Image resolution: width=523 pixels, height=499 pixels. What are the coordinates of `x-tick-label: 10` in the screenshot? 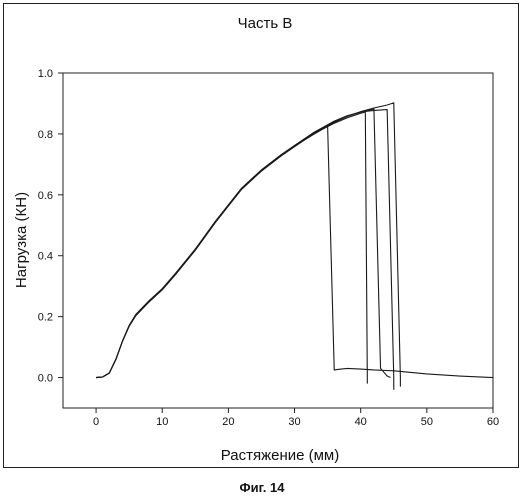 It's located at (162, 422).